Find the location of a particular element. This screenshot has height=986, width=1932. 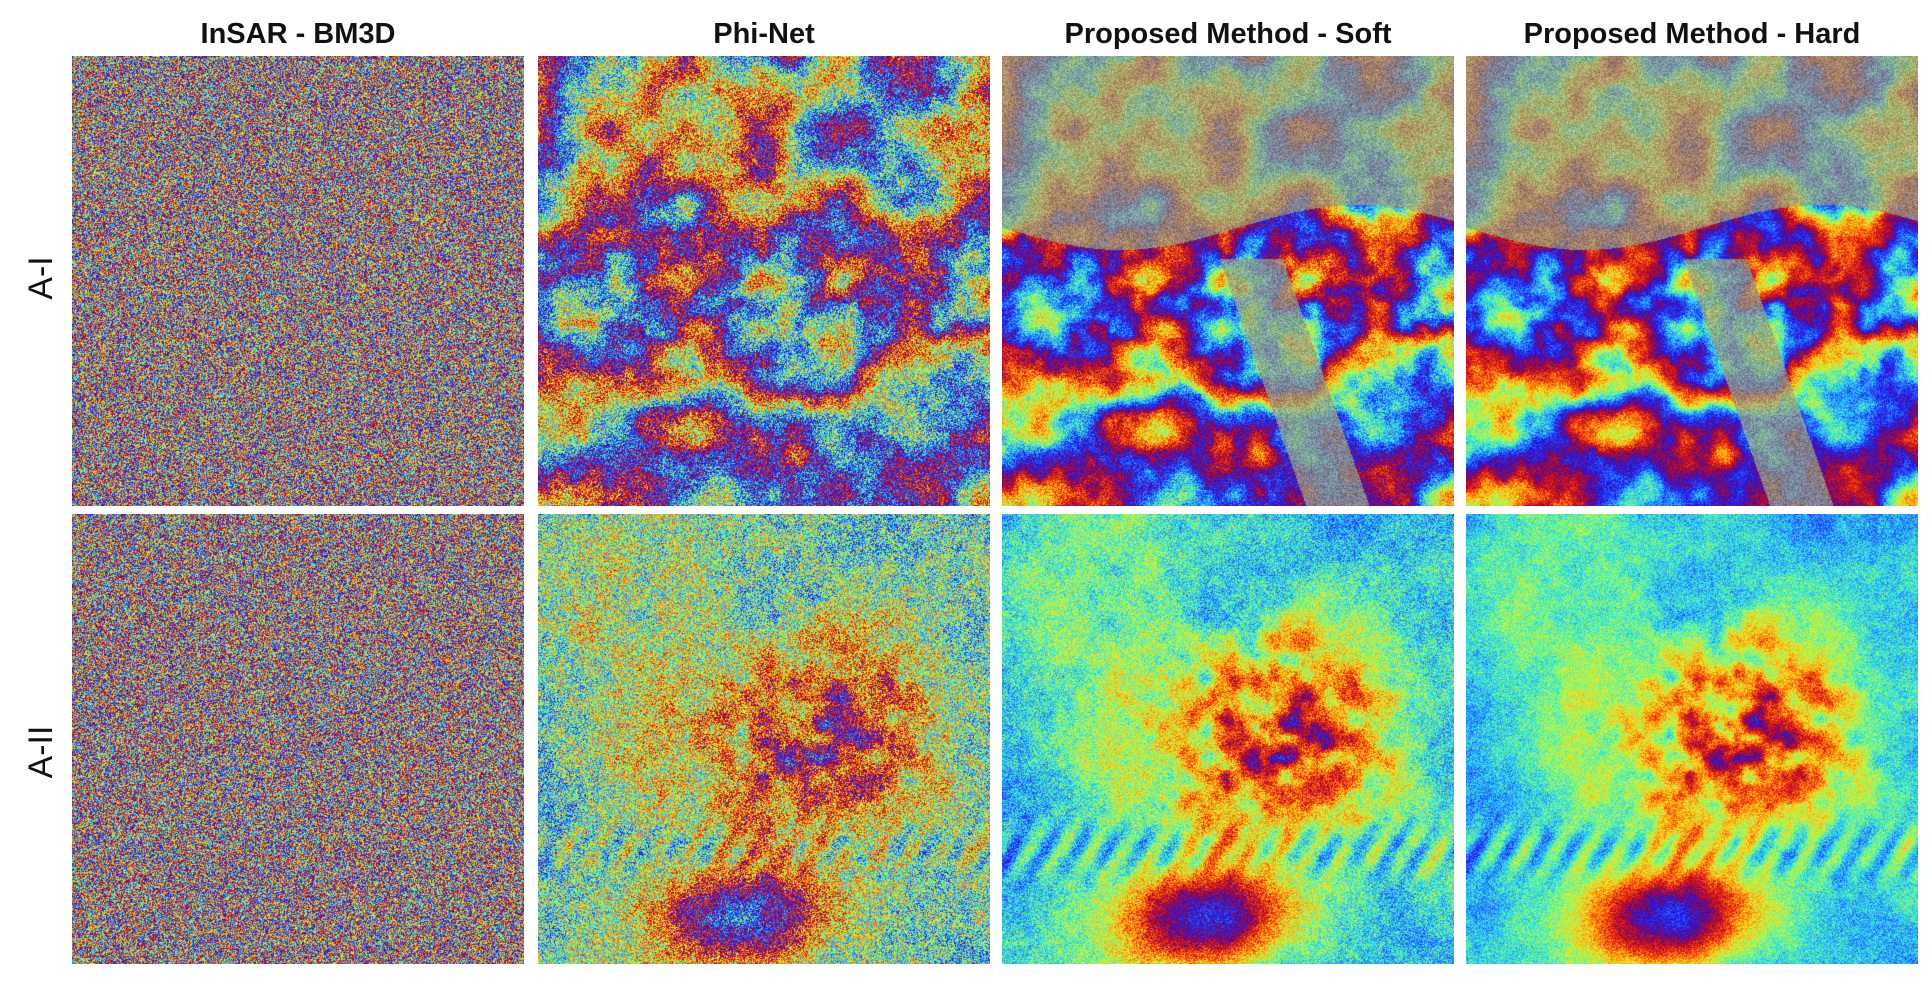

phase-image-a-ii-insar-bm3d is located at coordinates (298, 739).